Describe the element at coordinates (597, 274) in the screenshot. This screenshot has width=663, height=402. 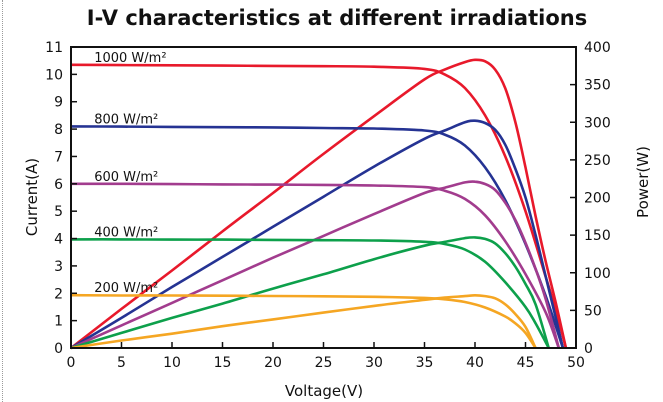
I see `y2-tick-label: 100` at that location.